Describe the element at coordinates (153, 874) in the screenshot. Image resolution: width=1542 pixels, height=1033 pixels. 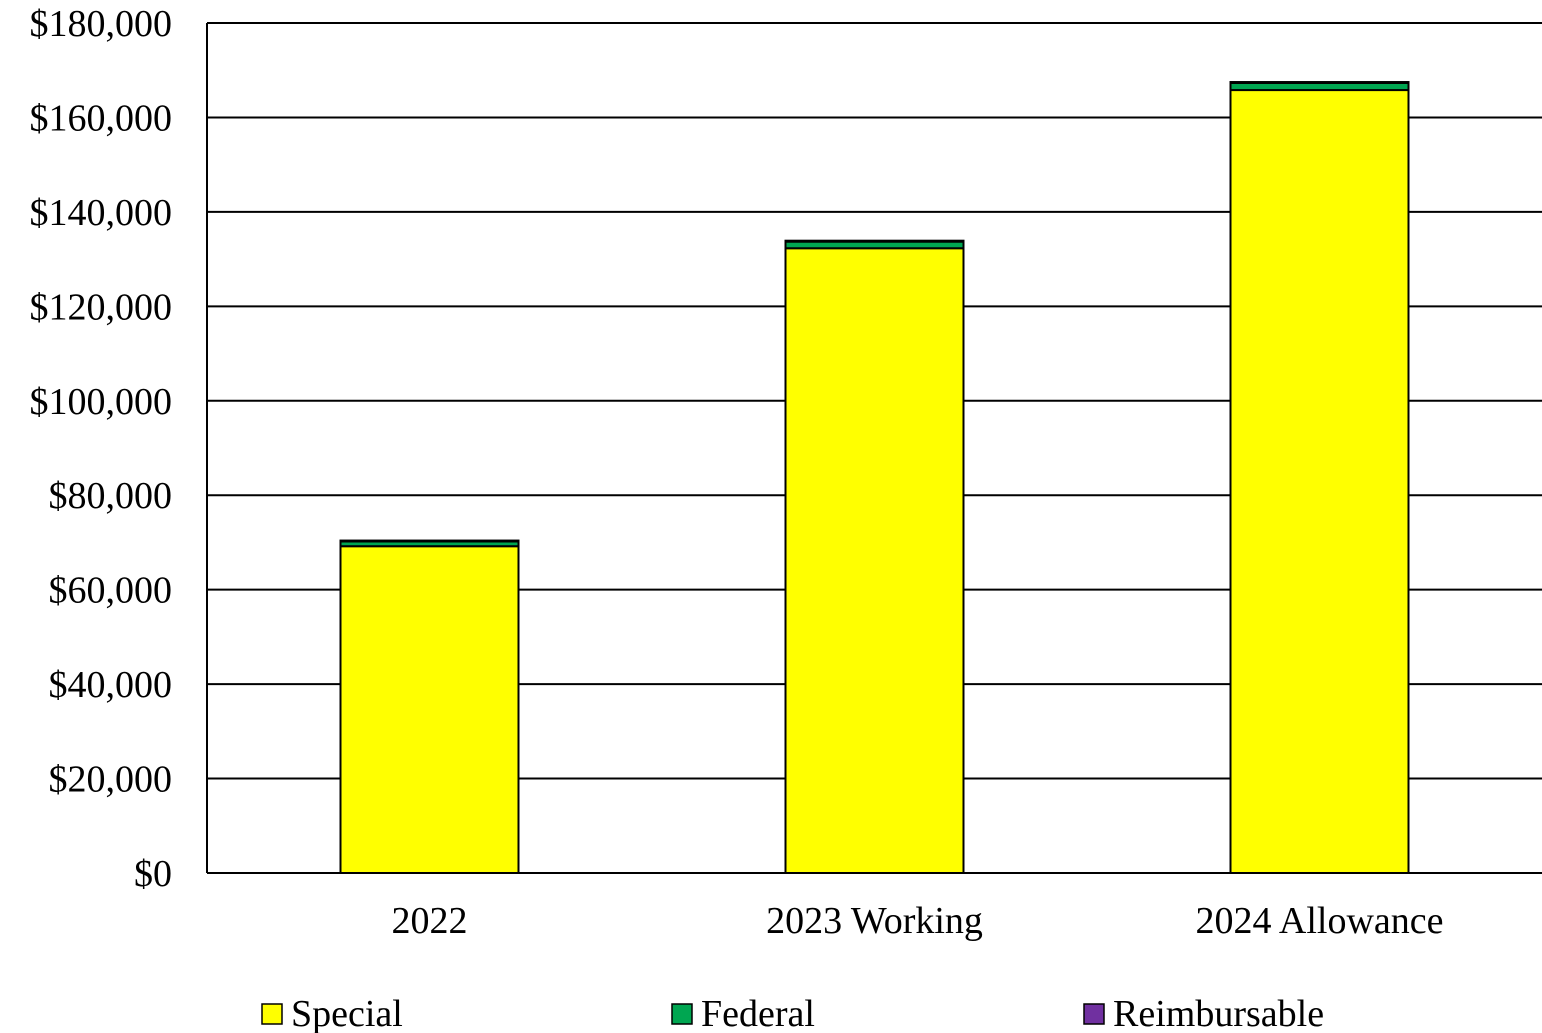
I see `y-tick-label: $0` at that location.